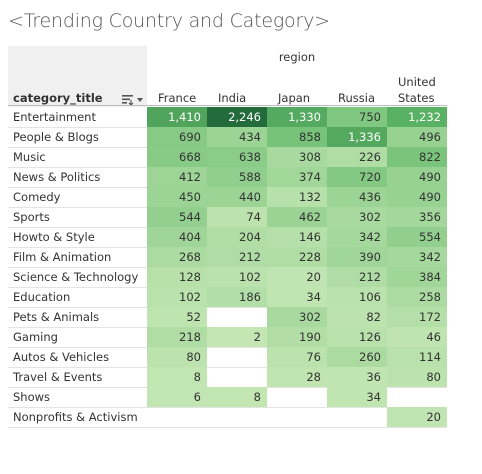  Describe the element at coordinates (357, 257) in the screenshot. I see `heatmap-cell: 390` at that location.